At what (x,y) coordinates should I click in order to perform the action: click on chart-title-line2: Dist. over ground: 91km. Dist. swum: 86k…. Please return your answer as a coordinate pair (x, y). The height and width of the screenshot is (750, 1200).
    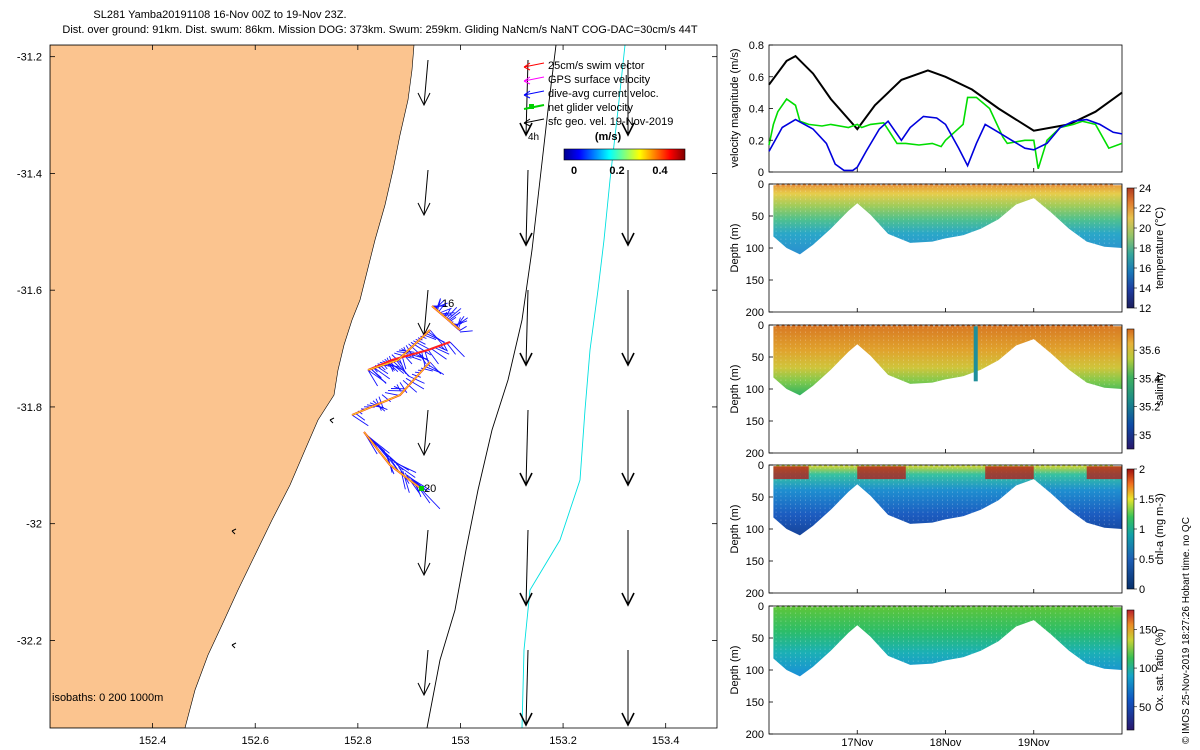
    Looking at the image, I should click on (380, 30).